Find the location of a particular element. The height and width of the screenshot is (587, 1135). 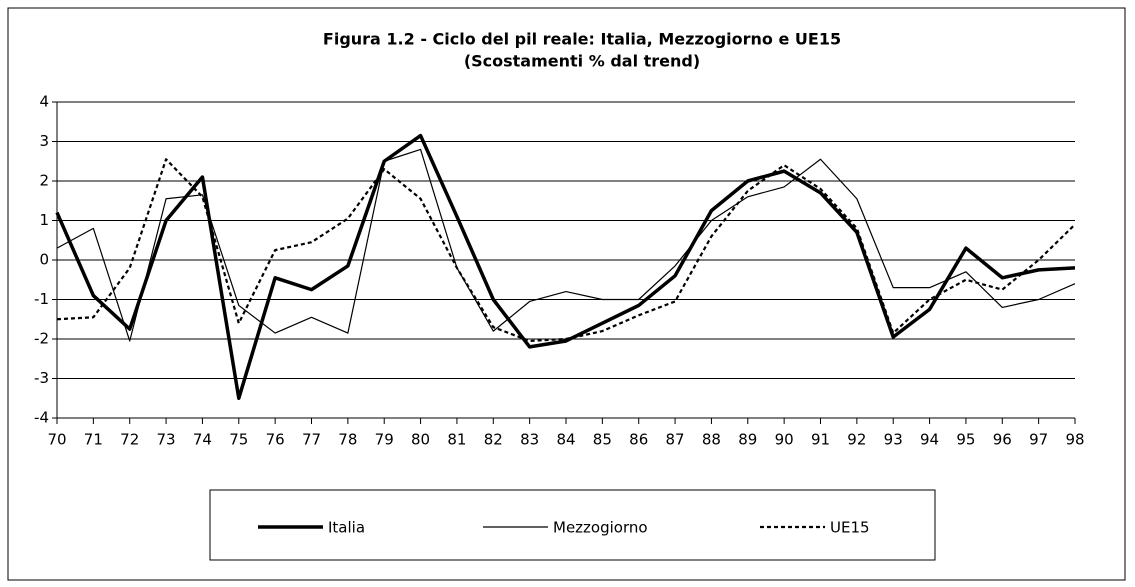

x-tick-label: 75 is located at coordinates (238, 440).